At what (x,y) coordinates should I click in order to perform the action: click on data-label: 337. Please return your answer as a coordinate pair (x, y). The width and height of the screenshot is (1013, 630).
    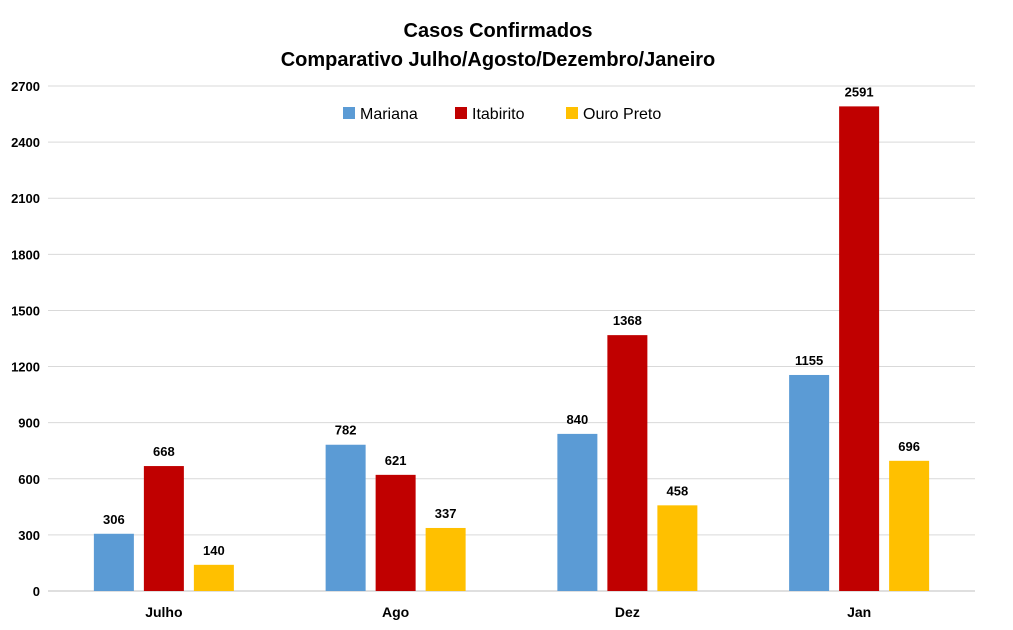
    Looking at the image, I should click on (446, 513).